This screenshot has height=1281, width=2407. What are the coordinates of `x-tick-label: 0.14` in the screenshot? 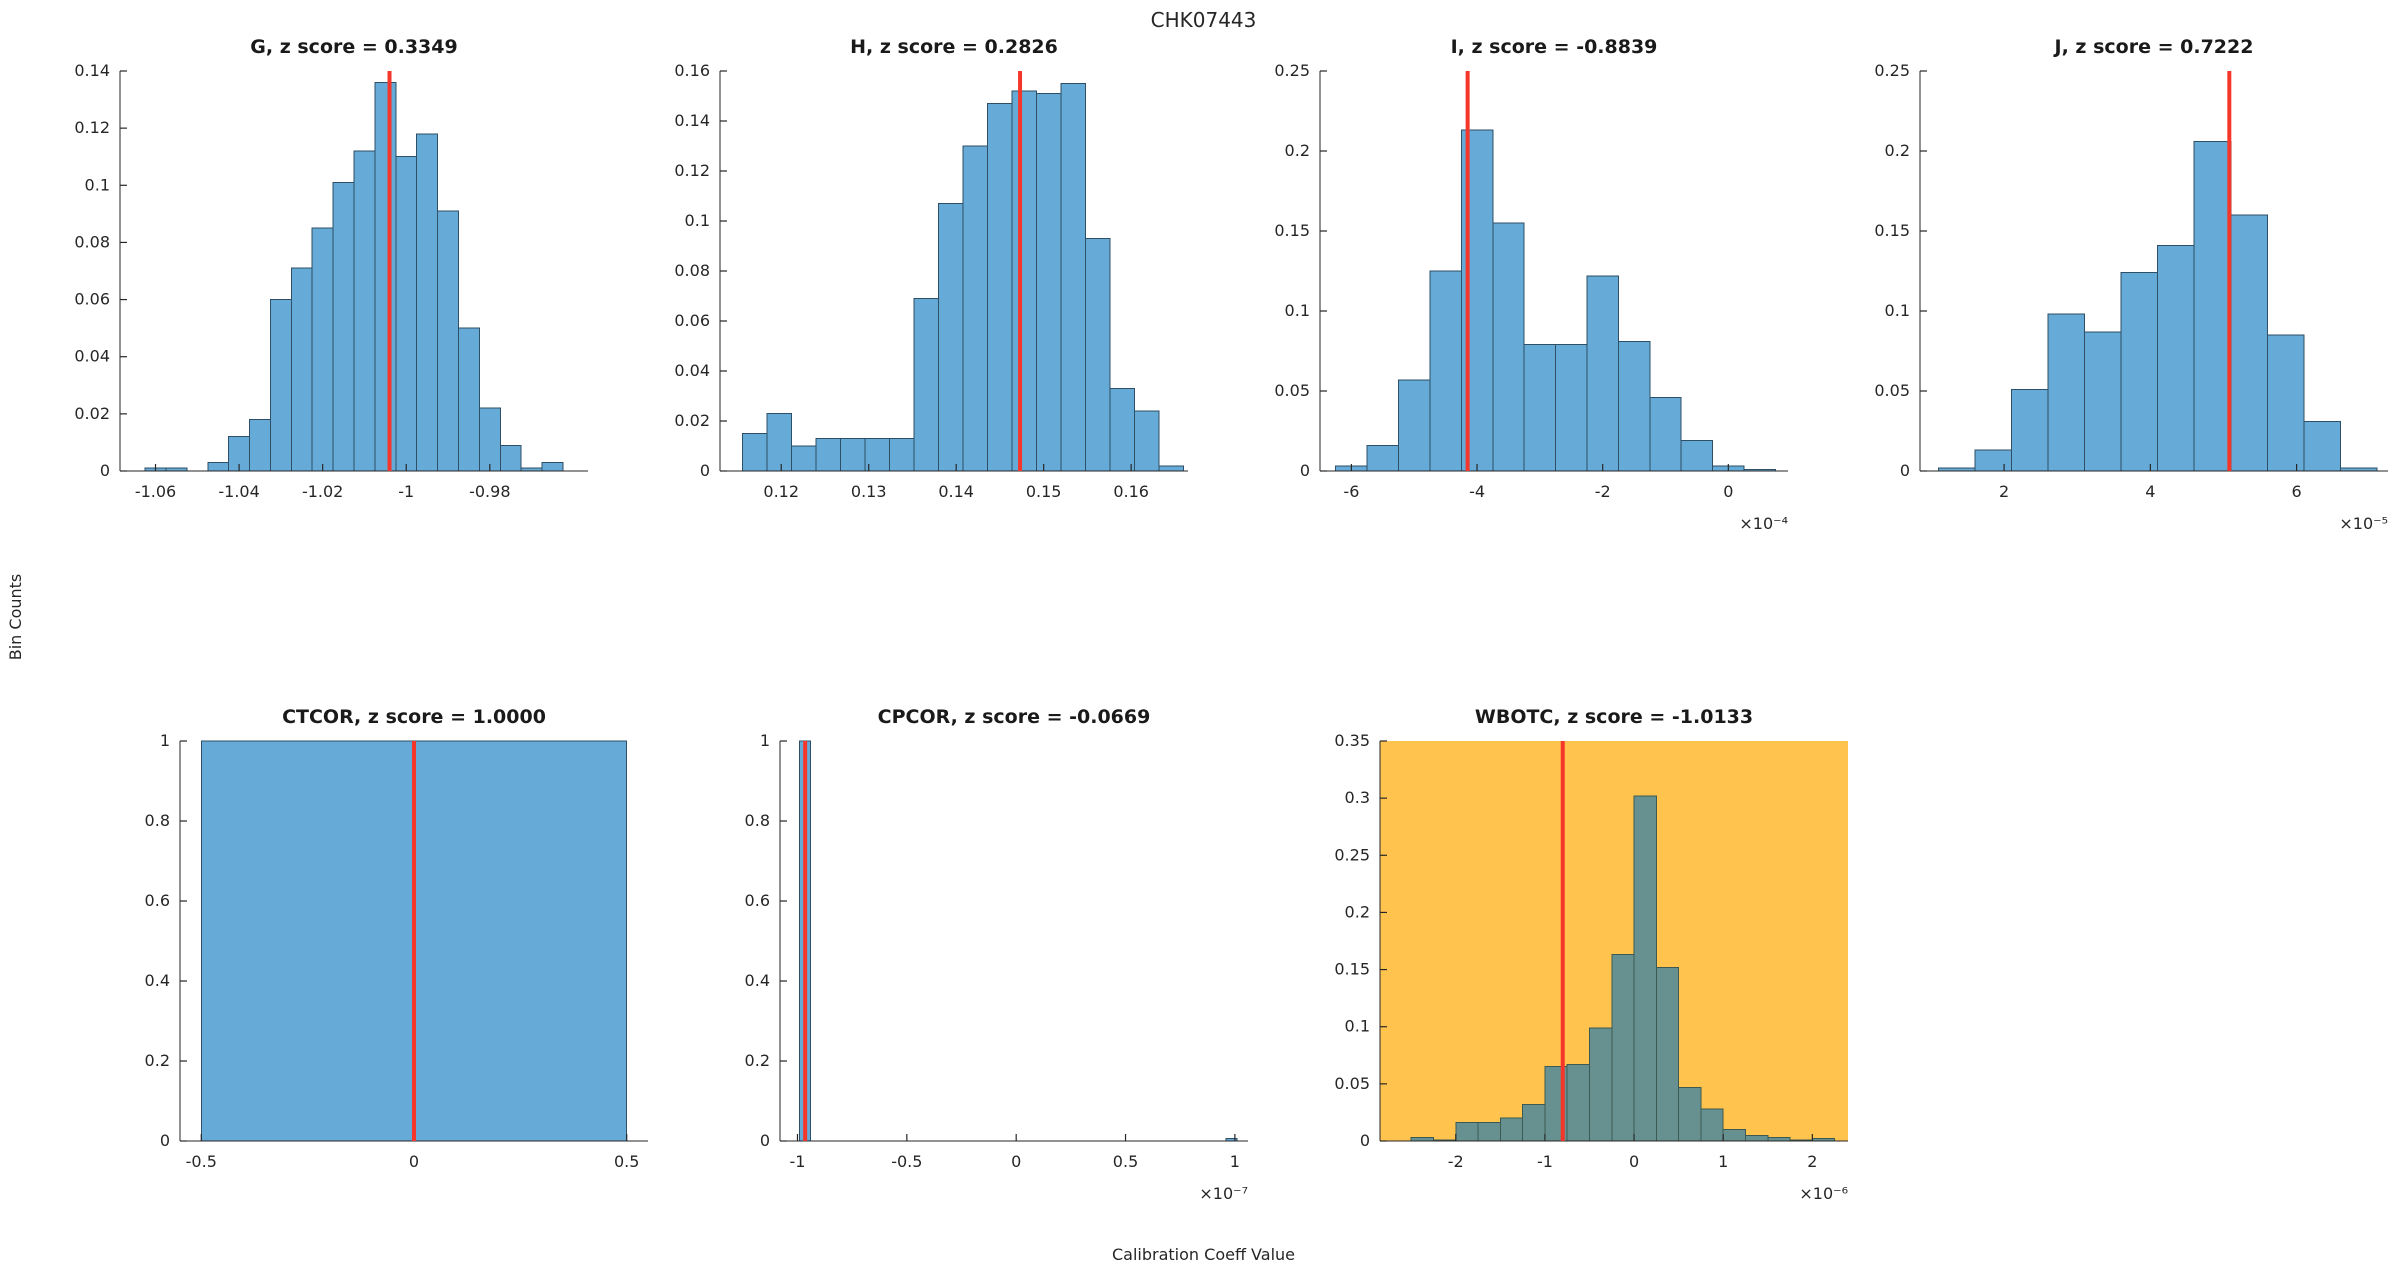 It's located at (956, 491).